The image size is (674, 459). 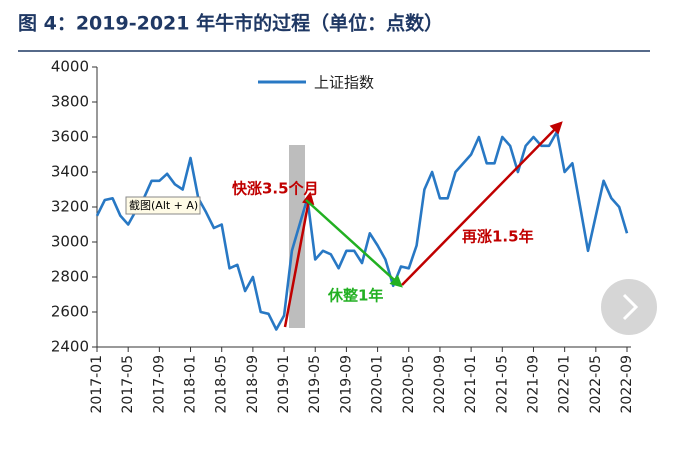 I want to click on x-tick-label: 2020-01, so click(x=378, y=384).